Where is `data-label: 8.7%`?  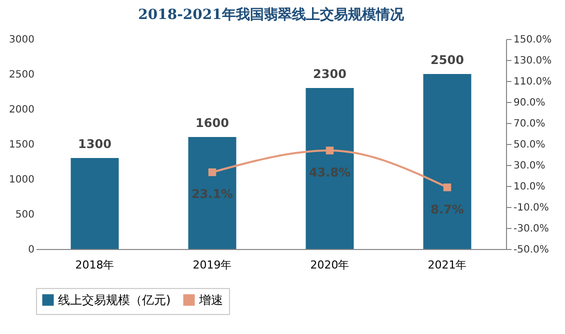 data-label: 8.7% is located at coordinates (447, 209).